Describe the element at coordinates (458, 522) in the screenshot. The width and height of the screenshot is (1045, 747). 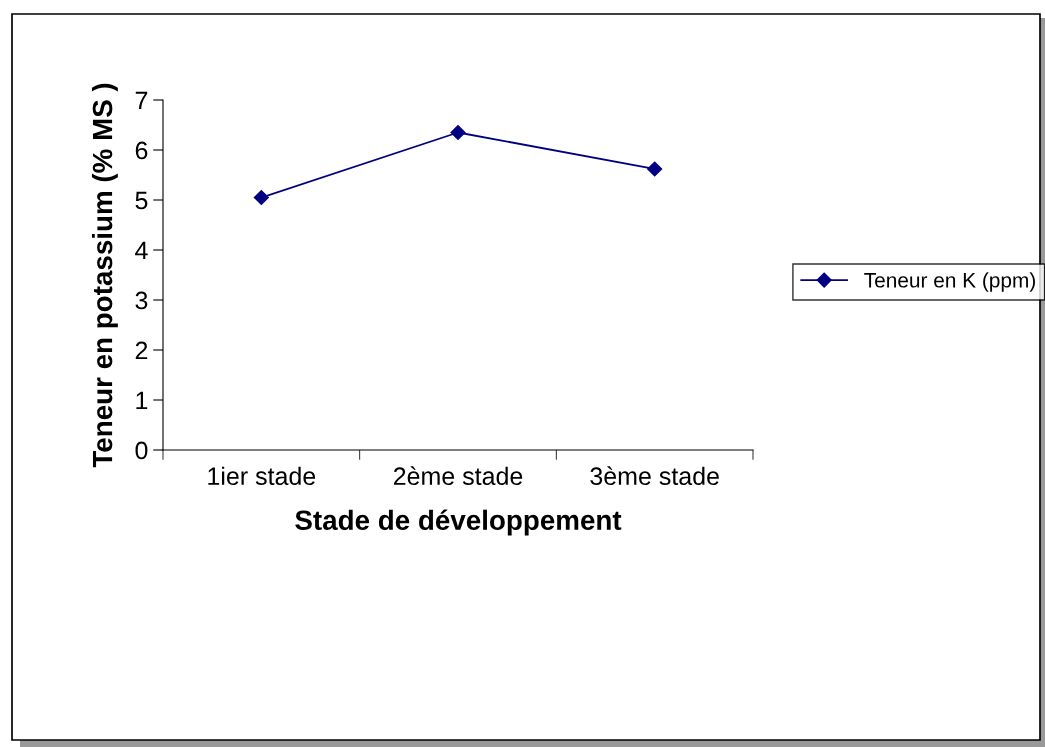
I see `x-axis-title: Stade de développement` at that location.